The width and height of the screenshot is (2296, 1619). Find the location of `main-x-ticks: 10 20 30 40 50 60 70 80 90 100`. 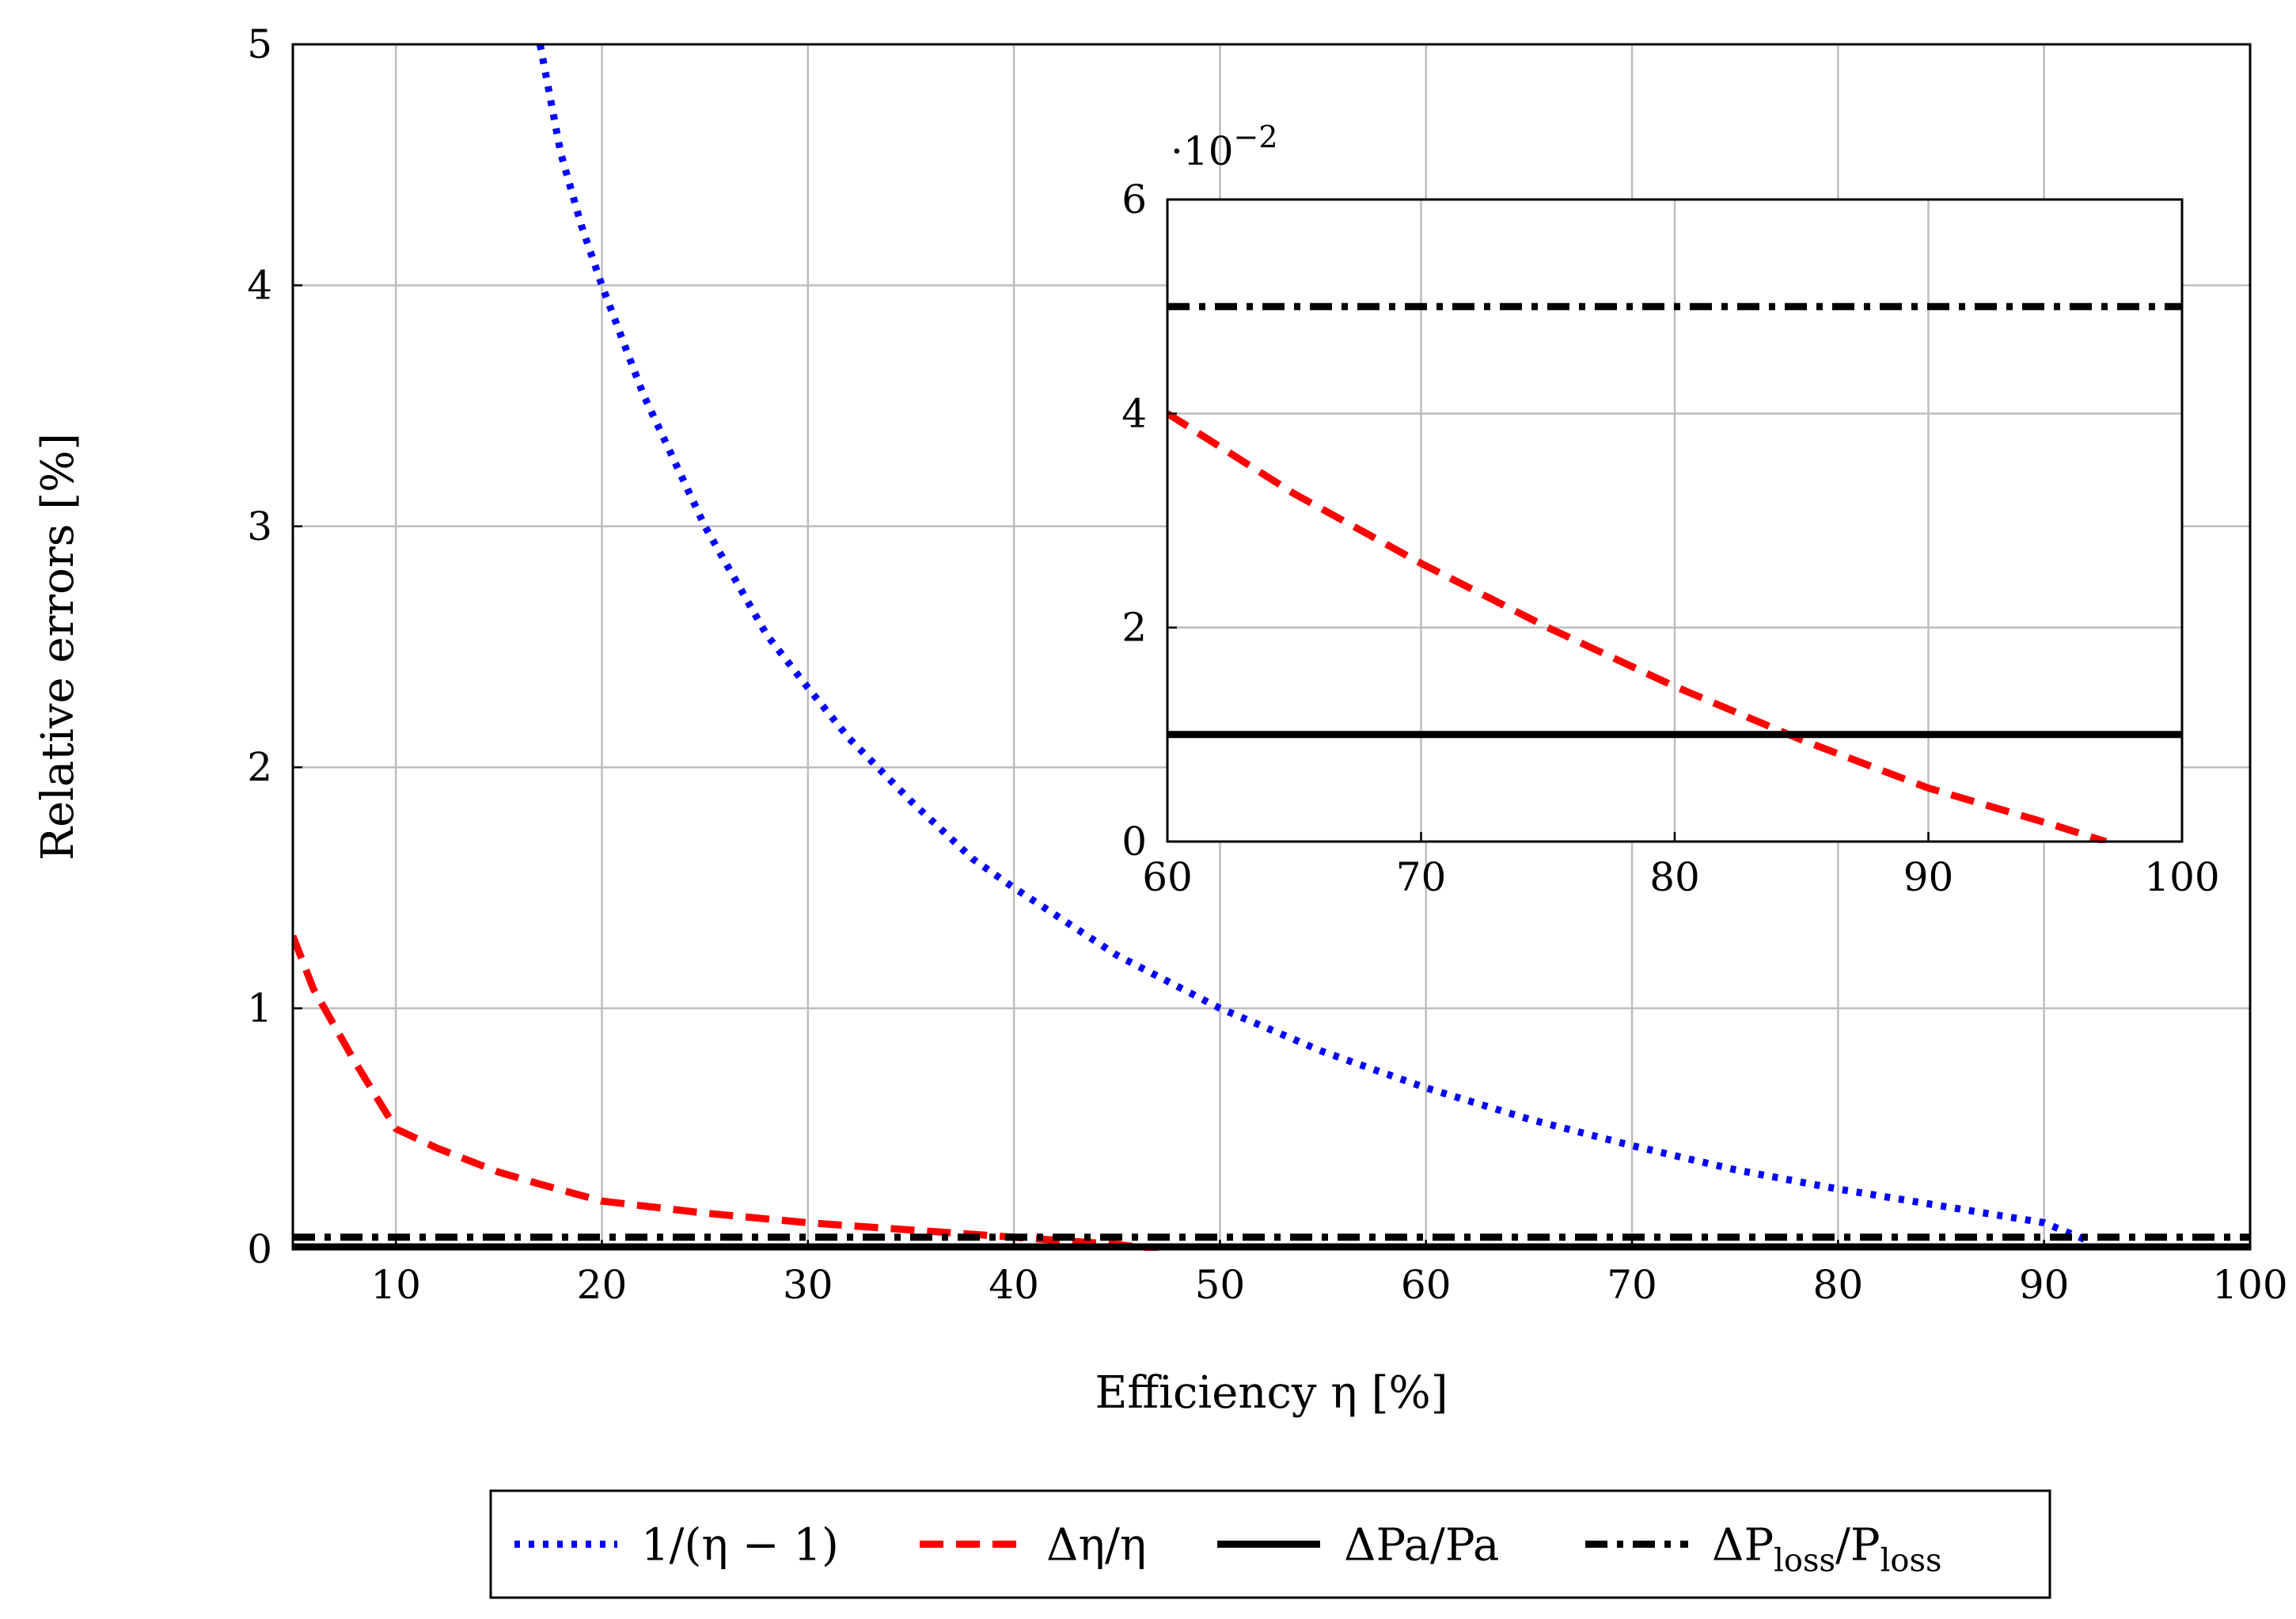

main-x-ticks: 10 20 30 40 50 60 70 80 90 100 is located at coordinates (1329, 1274).